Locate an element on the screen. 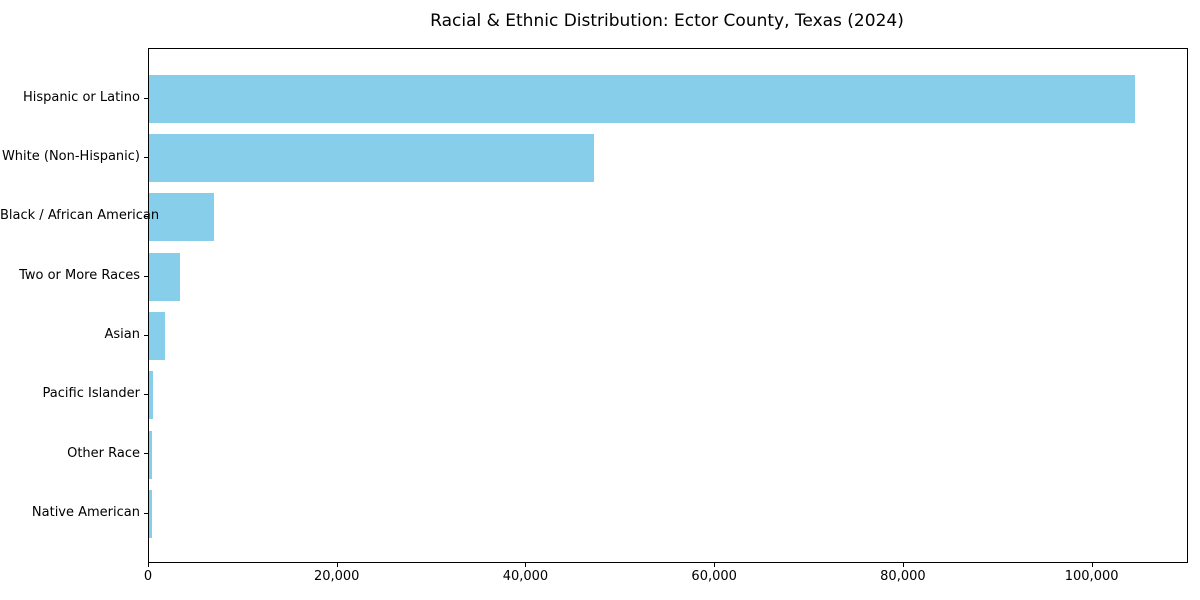  bar-white-non-hispanic is located at coordinates (372, 158).